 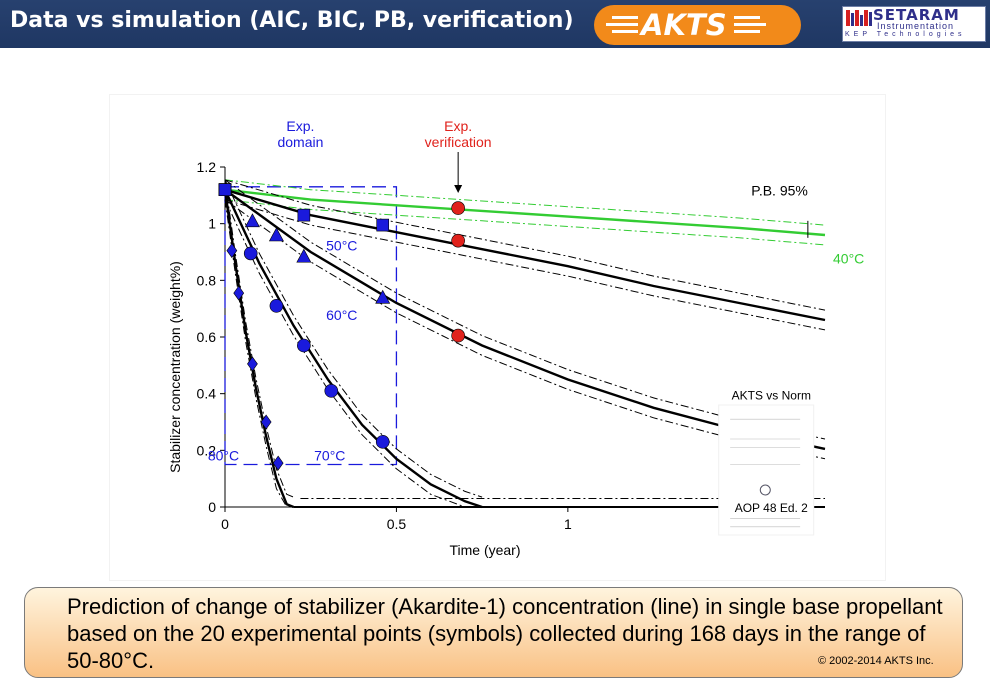 What do you see at coordinates (525, 222) in the screenshot?
I see `band-lower-40c` at bounding box center [525, 222].